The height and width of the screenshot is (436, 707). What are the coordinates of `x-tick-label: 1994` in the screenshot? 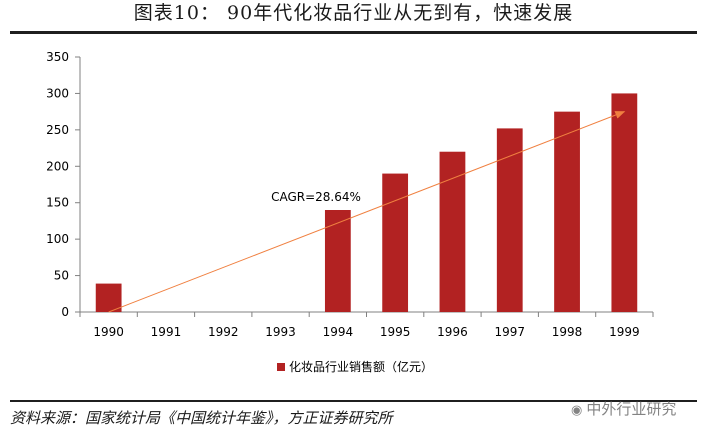 It's located at (338, 332).